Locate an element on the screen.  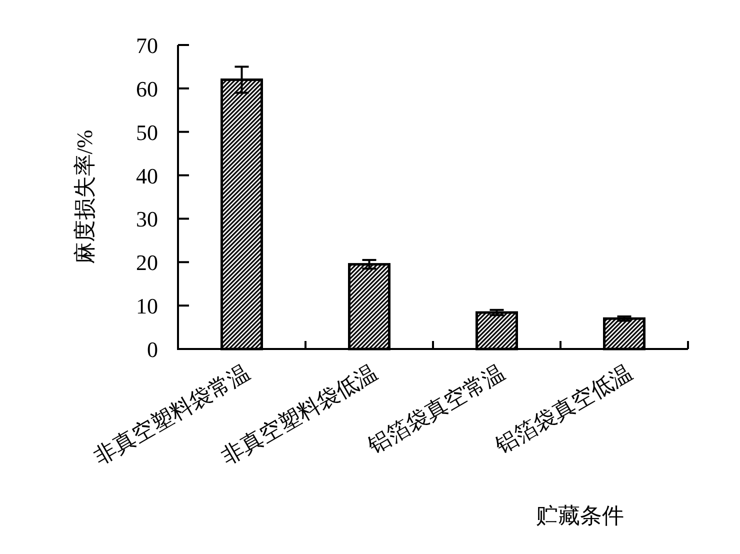
y-tick-label: 60 is located at coordinates (147, 89).